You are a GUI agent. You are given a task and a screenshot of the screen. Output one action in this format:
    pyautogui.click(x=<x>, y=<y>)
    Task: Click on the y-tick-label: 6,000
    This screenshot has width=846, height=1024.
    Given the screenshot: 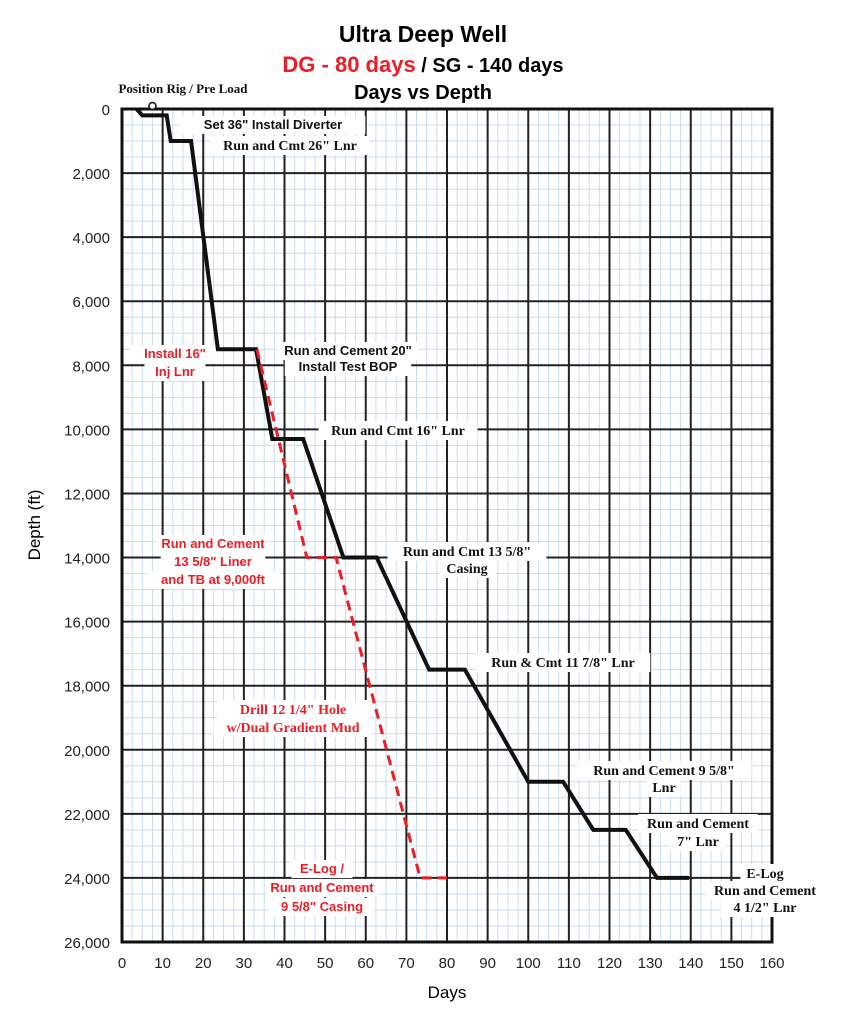 What is the action you would take?
    pyautogui.click(x=91, y=302)
    